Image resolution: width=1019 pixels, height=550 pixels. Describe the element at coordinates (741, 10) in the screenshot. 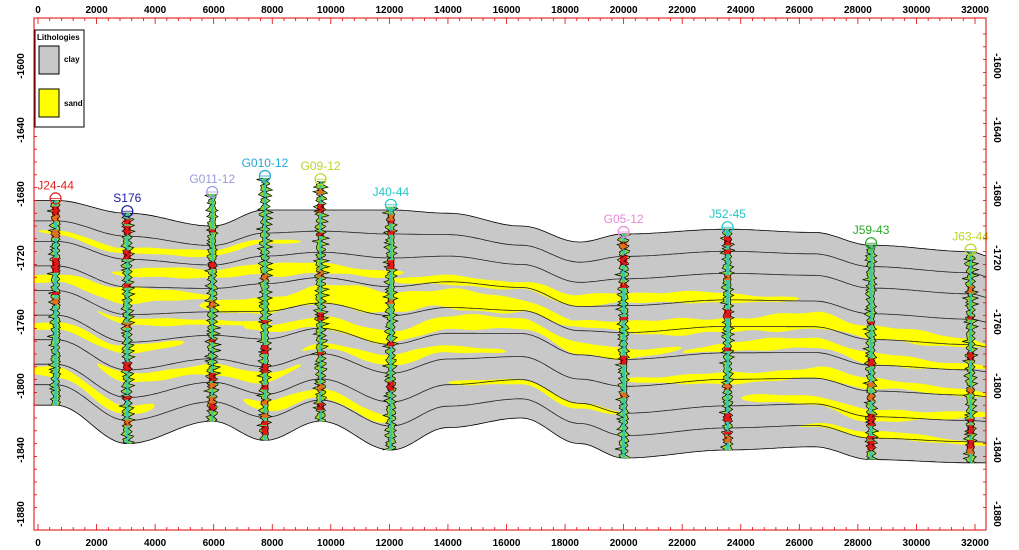

I see `x-tick-label-top: 24000` at that location.